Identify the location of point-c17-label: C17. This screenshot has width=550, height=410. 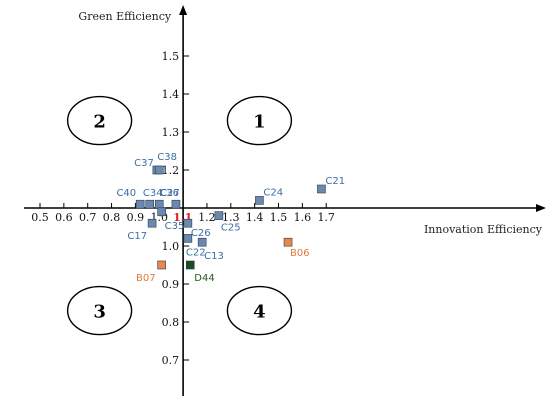
(137, 236).